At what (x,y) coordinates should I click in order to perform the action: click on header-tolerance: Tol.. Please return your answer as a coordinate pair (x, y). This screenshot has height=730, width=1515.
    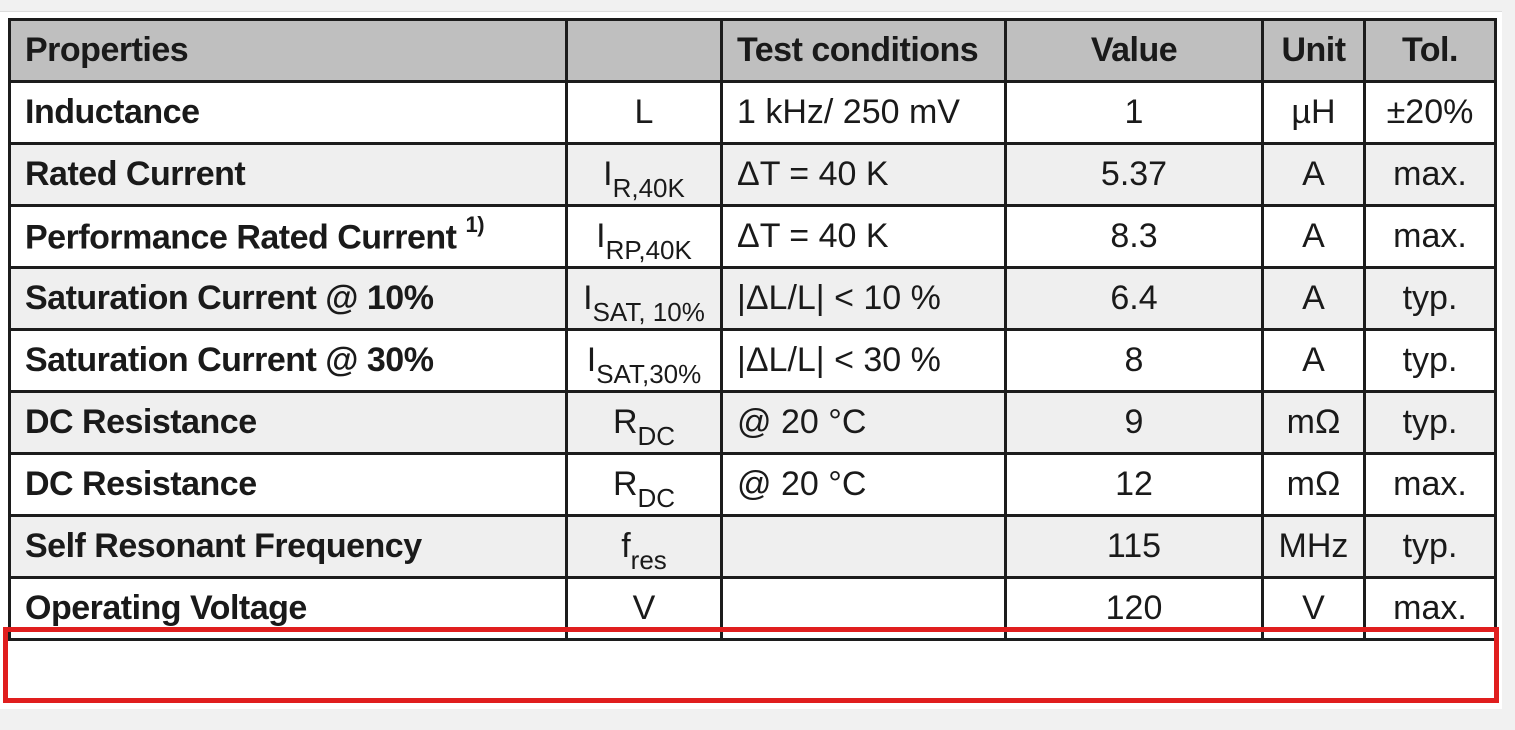
    Looking at the image, I should click on (1430, 50).